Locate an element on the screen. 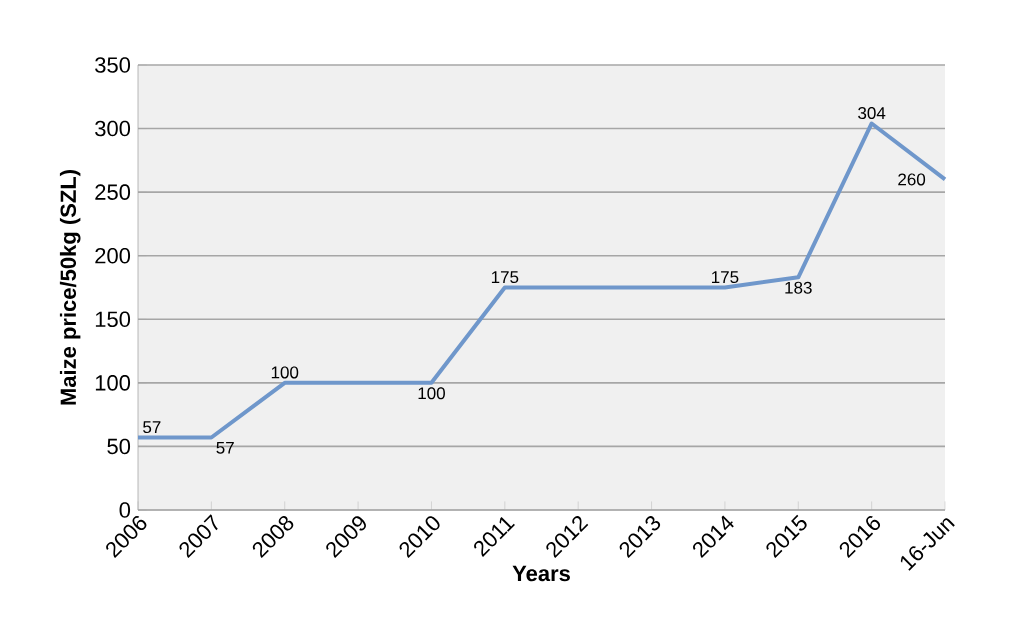  y-tick-label: 50 is located at coordinates (119, 446).